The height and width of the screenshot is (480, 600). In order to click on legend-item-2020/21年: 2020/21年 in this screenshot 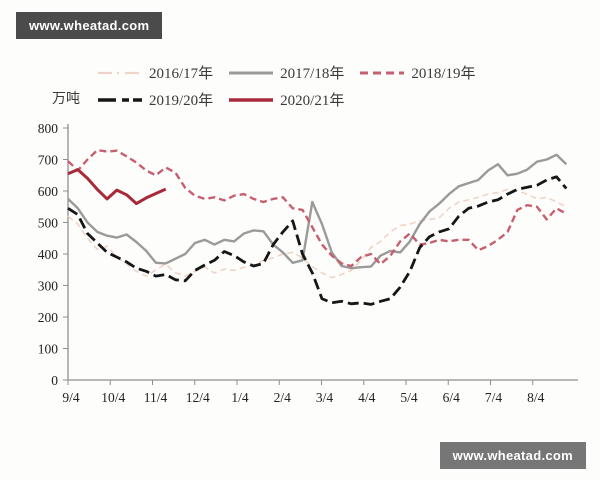, I will do `click(285, 99)`.